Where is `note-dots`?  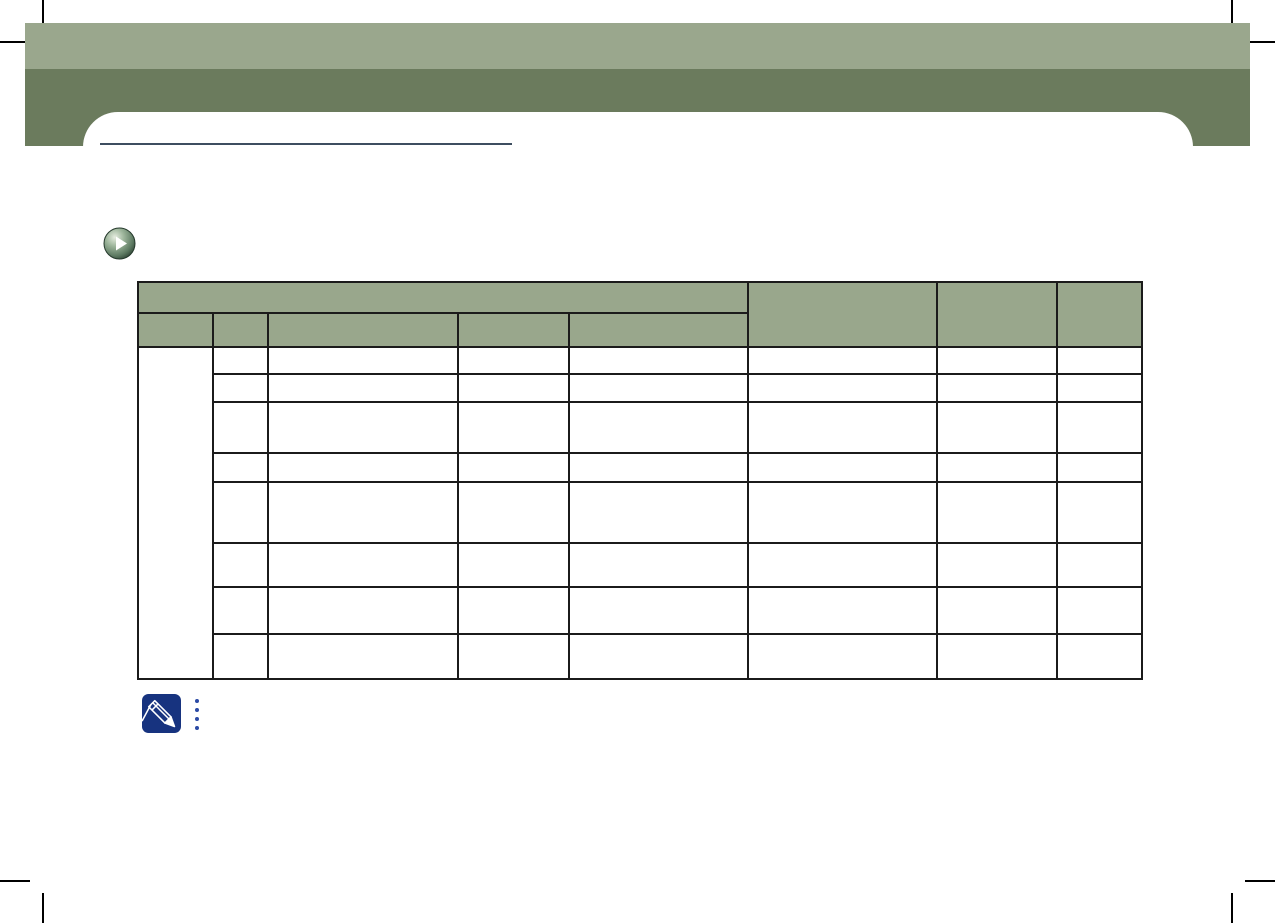 note-dots is located at coordinates (197, 714).